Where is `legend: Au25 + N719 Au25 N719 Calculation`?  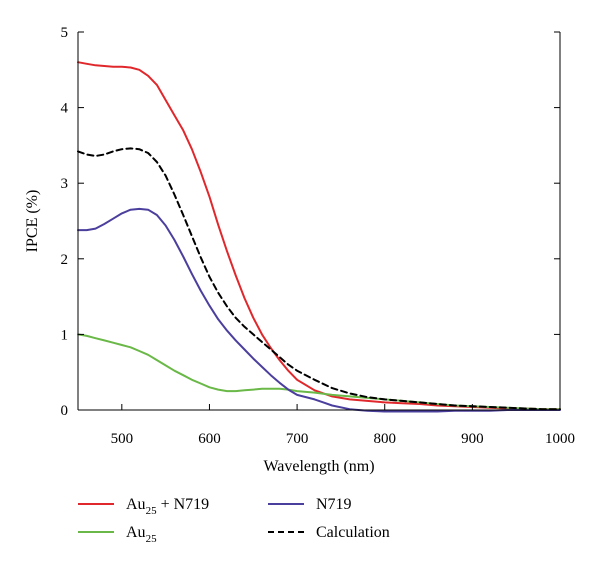
legend: Au25 + N719 Au25 N719 Calculation is located at coordinates (234, 520).